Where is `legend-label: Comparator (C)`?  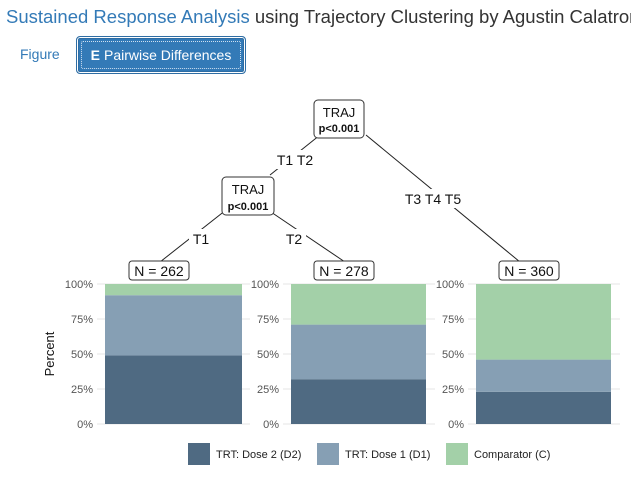
legend-label: Comparator (C) is located at coordinates (512, 455).